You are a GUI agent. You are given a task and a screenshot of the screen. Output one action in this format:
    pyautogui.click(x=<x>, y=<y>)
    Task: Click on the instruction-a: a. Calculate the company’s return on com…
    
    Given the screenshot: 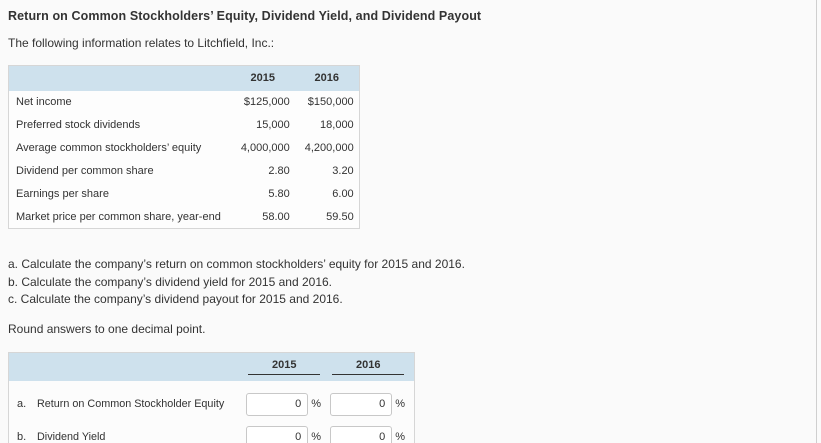 What is the action you would take?
    pyautogui.click(x=236, y=264)
    